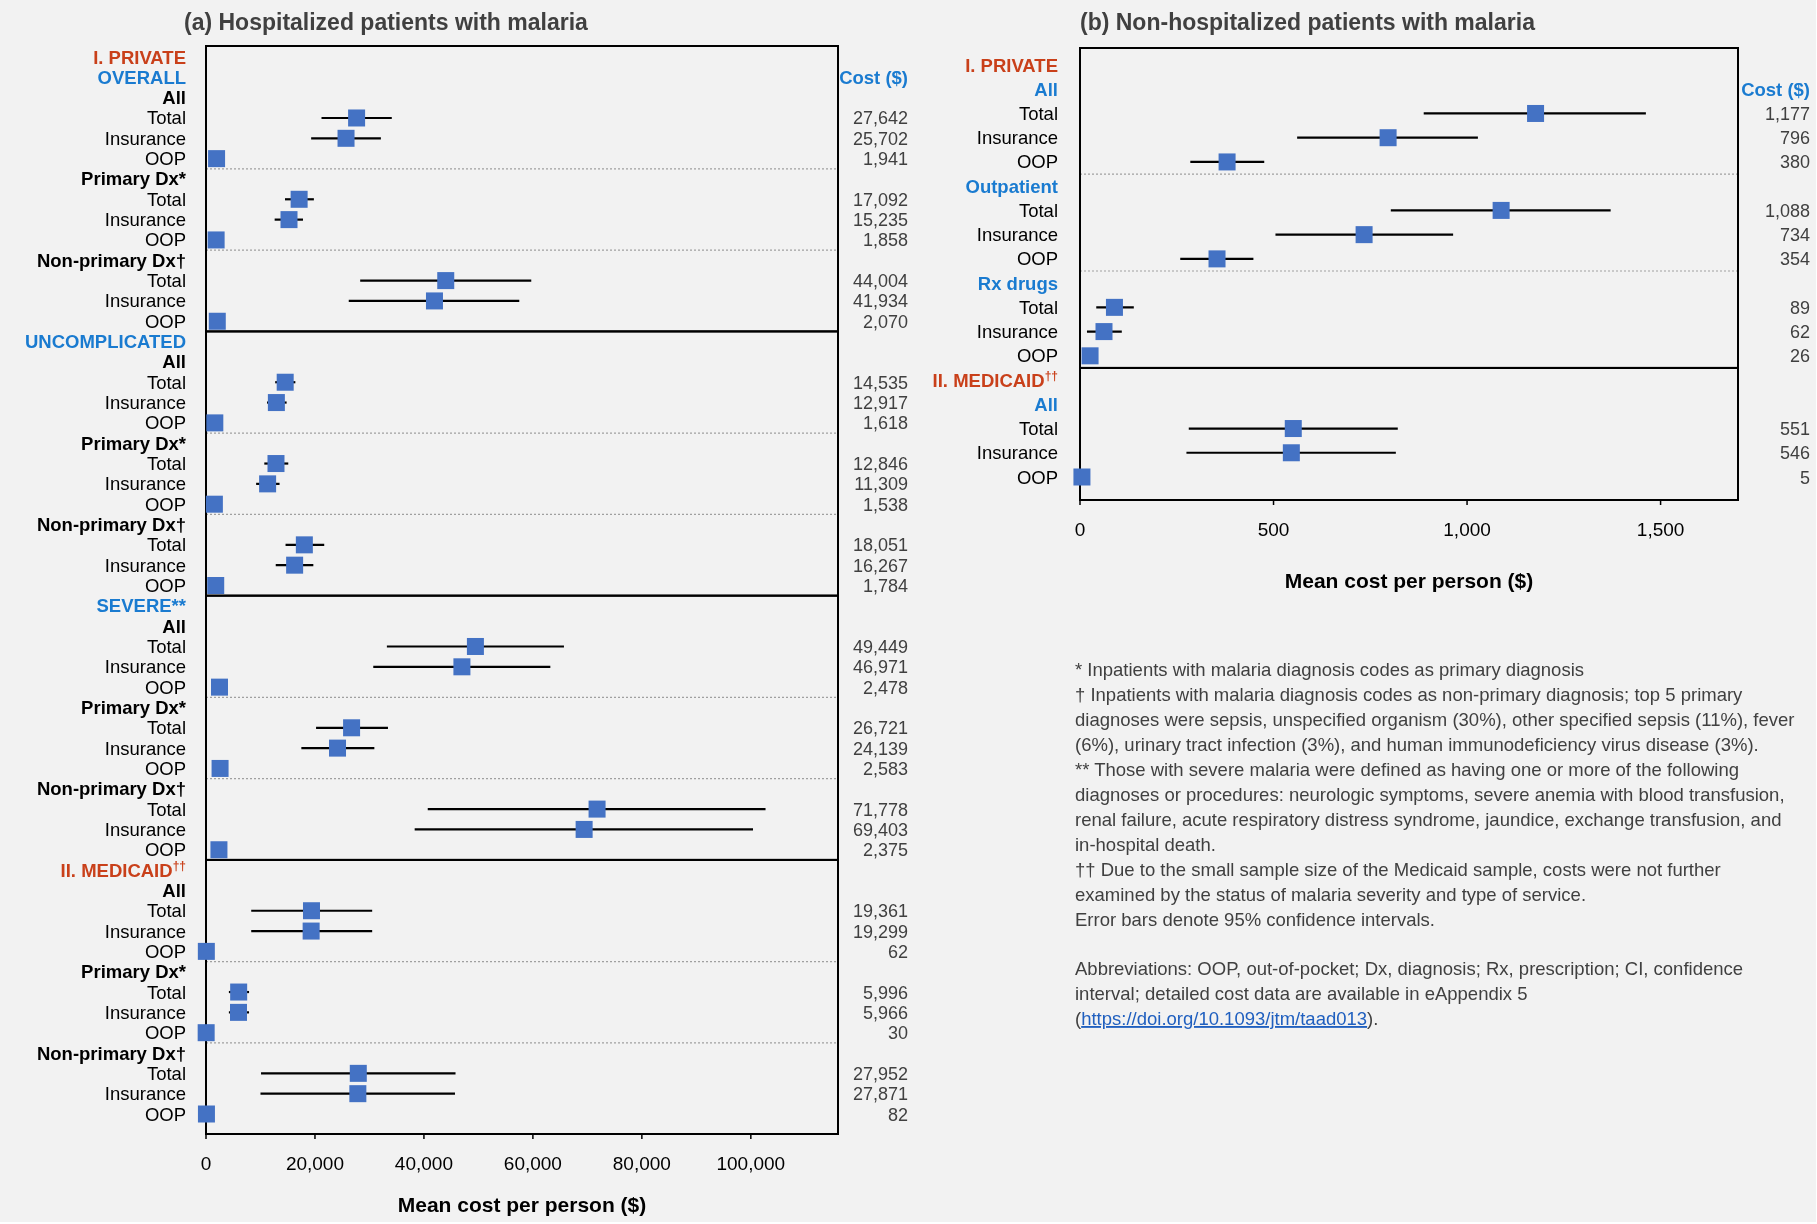 This screenshot has height=1224, width=1817. Describe the element at coordinates (1787, 113) in the screenshot. I see `data-label: 1,177` at that location.